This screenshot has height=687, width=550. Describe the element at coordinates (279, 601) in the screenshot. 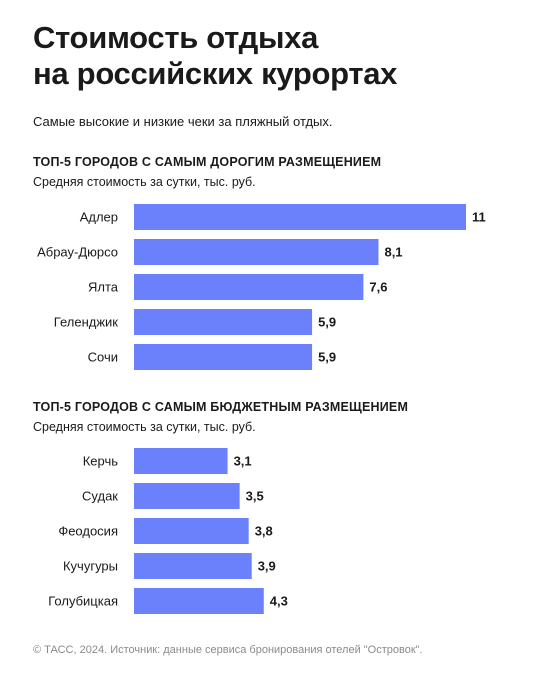

I see `value-label: 4,3` at that location.